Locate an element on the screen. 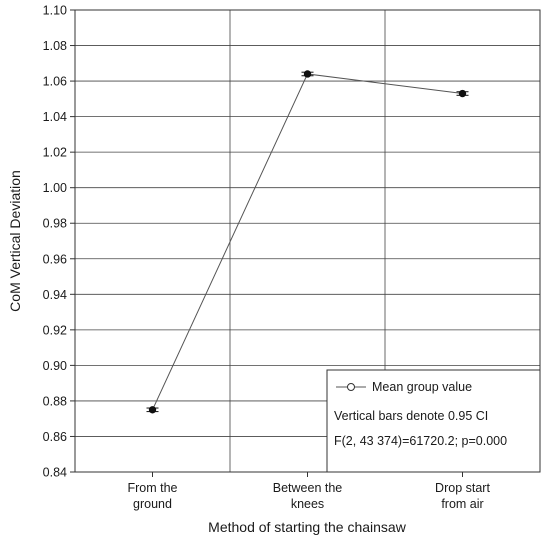  x-axis-title: Method of starting the chainsaw is located at coordinates (307, 527).